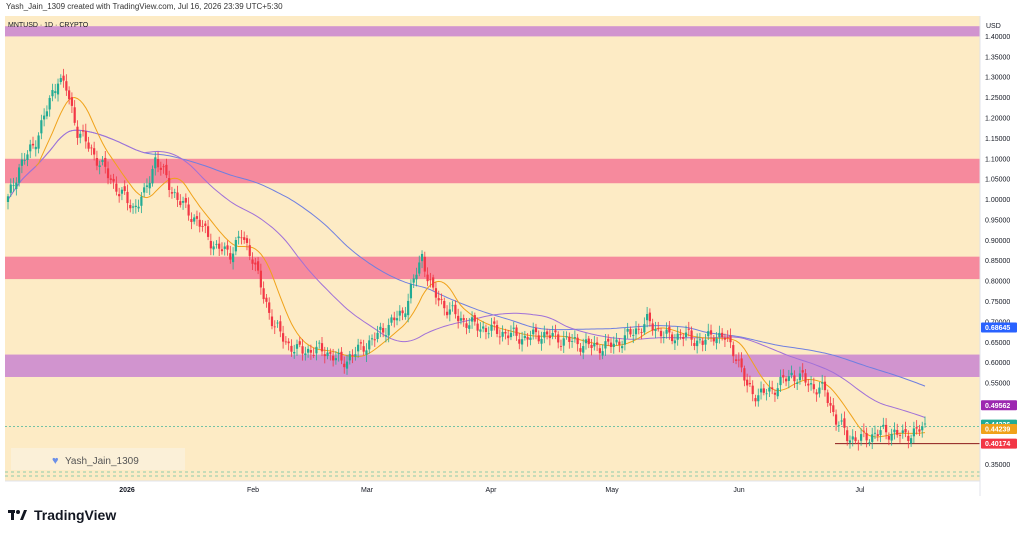 The image size is (1024, 534). Describe the element at coordinates (997, 37) in the screenshot. I see `y-tick-label-0: 1.40000` at that location.